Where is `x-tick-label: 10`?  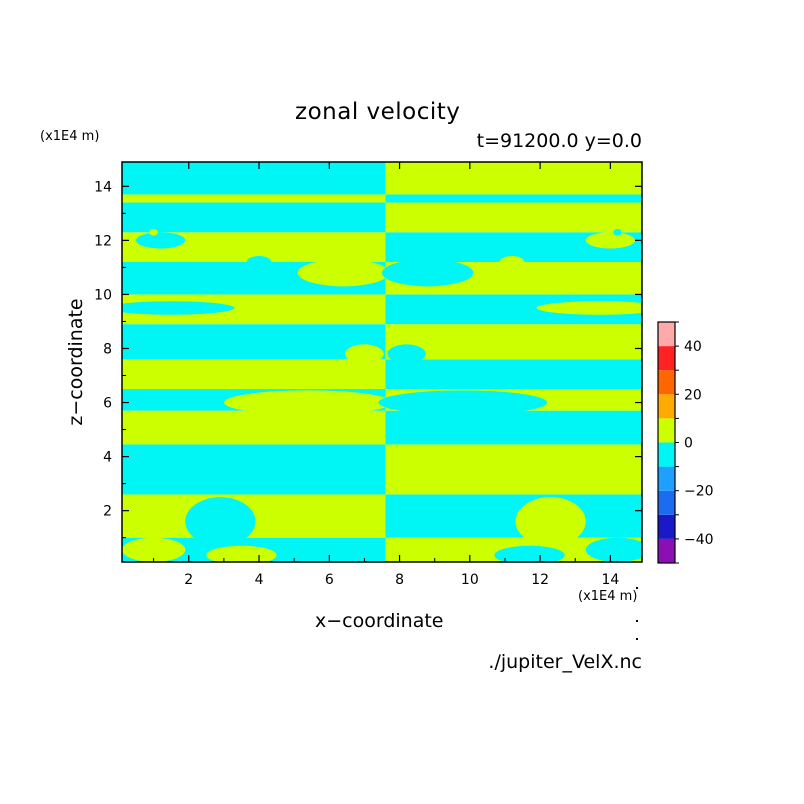 x-tick-label: 10 is located at coordinates (470, 580).